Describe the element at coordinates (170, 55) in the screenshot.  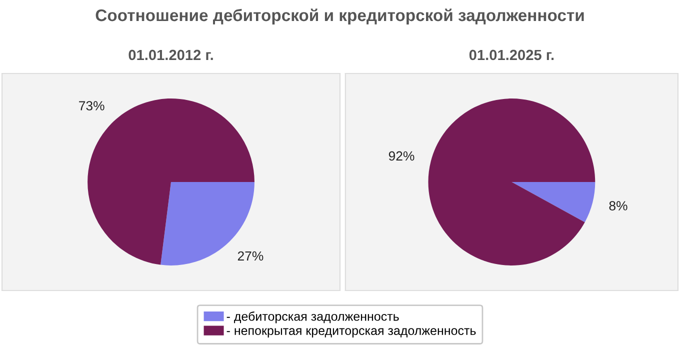
I see `chart-title: 01.01.2012 г.` at that location.